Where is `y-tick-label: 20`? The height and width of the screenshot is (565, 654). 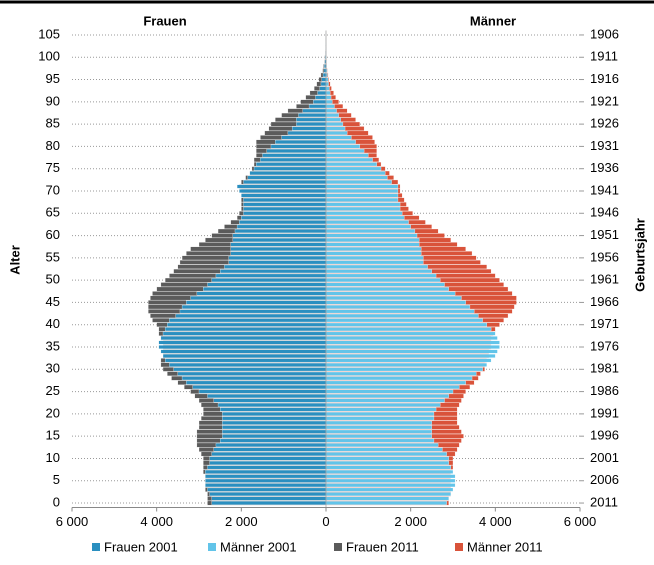
y-tick-label: 20 is located at coordinates (53, 412).